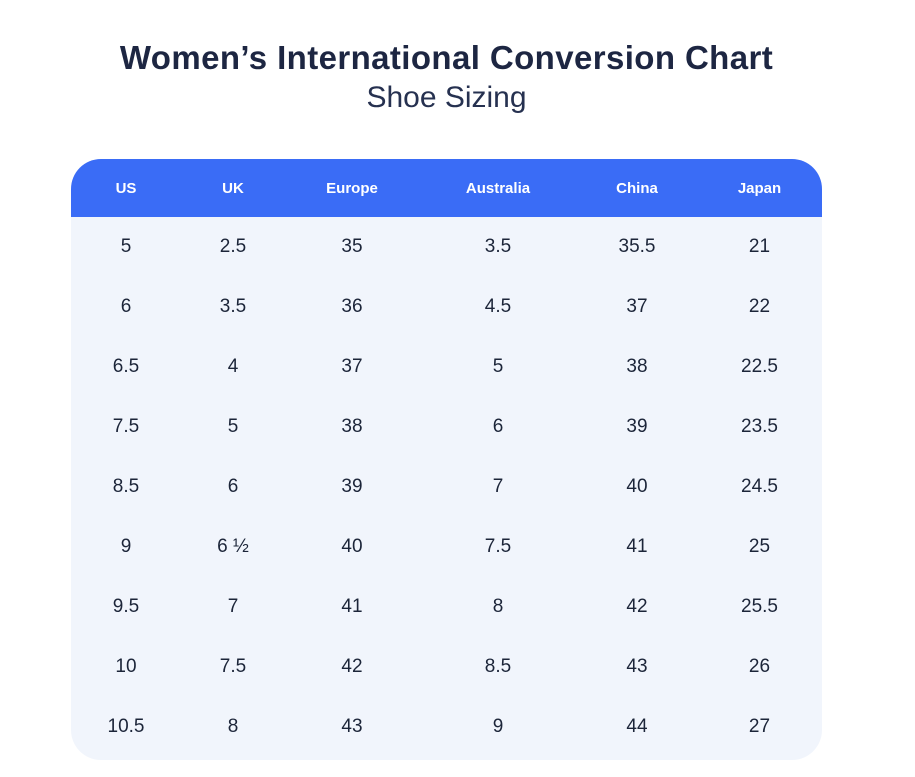 Image resolution: width=915 pixels, height=777 pixels. What do you see at coordinates (637, 188) in the screenshot?
I see `column-header-china: China` at bounding box center [637, 188].